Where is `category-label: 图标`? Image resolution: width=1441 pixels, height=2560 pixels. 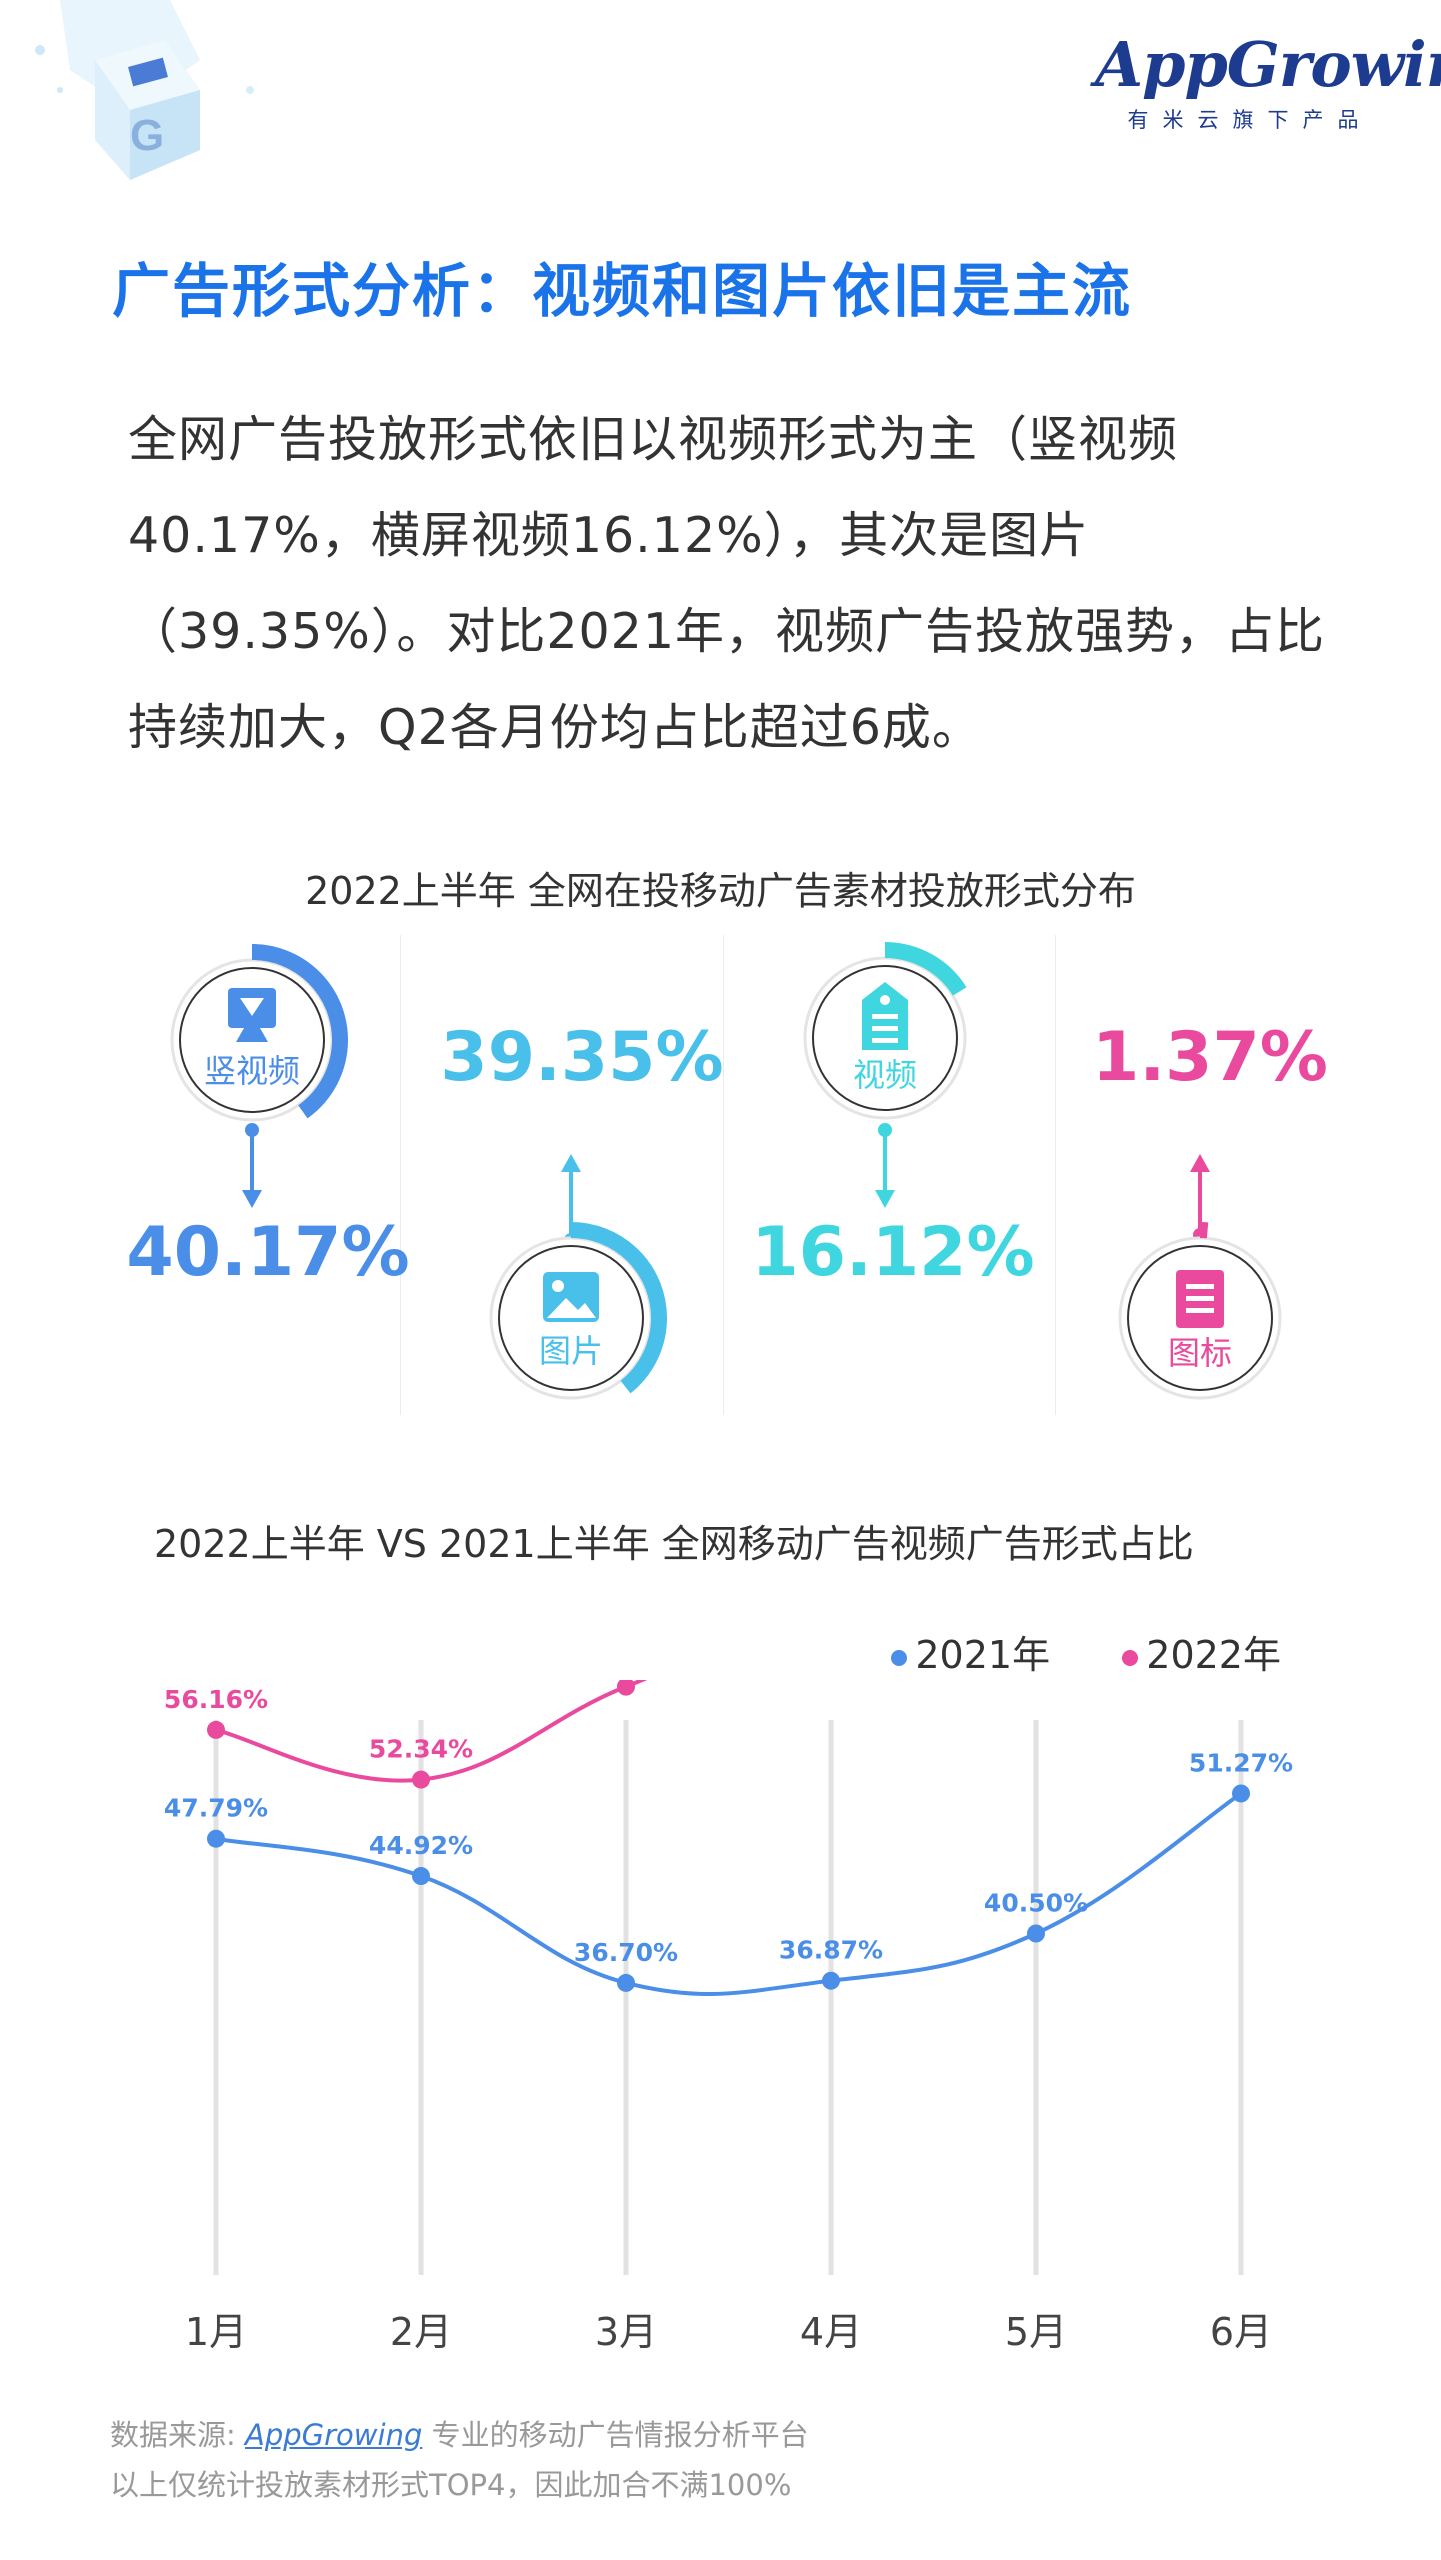 category-label: 图标 is located at coordinates (1200, 1353).